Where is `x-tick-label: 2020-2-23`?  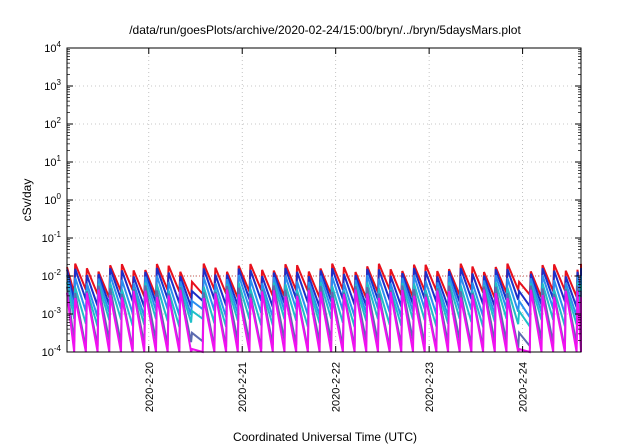
x-tick-label: 2020-2-23 is located at coordinates (430, 387).